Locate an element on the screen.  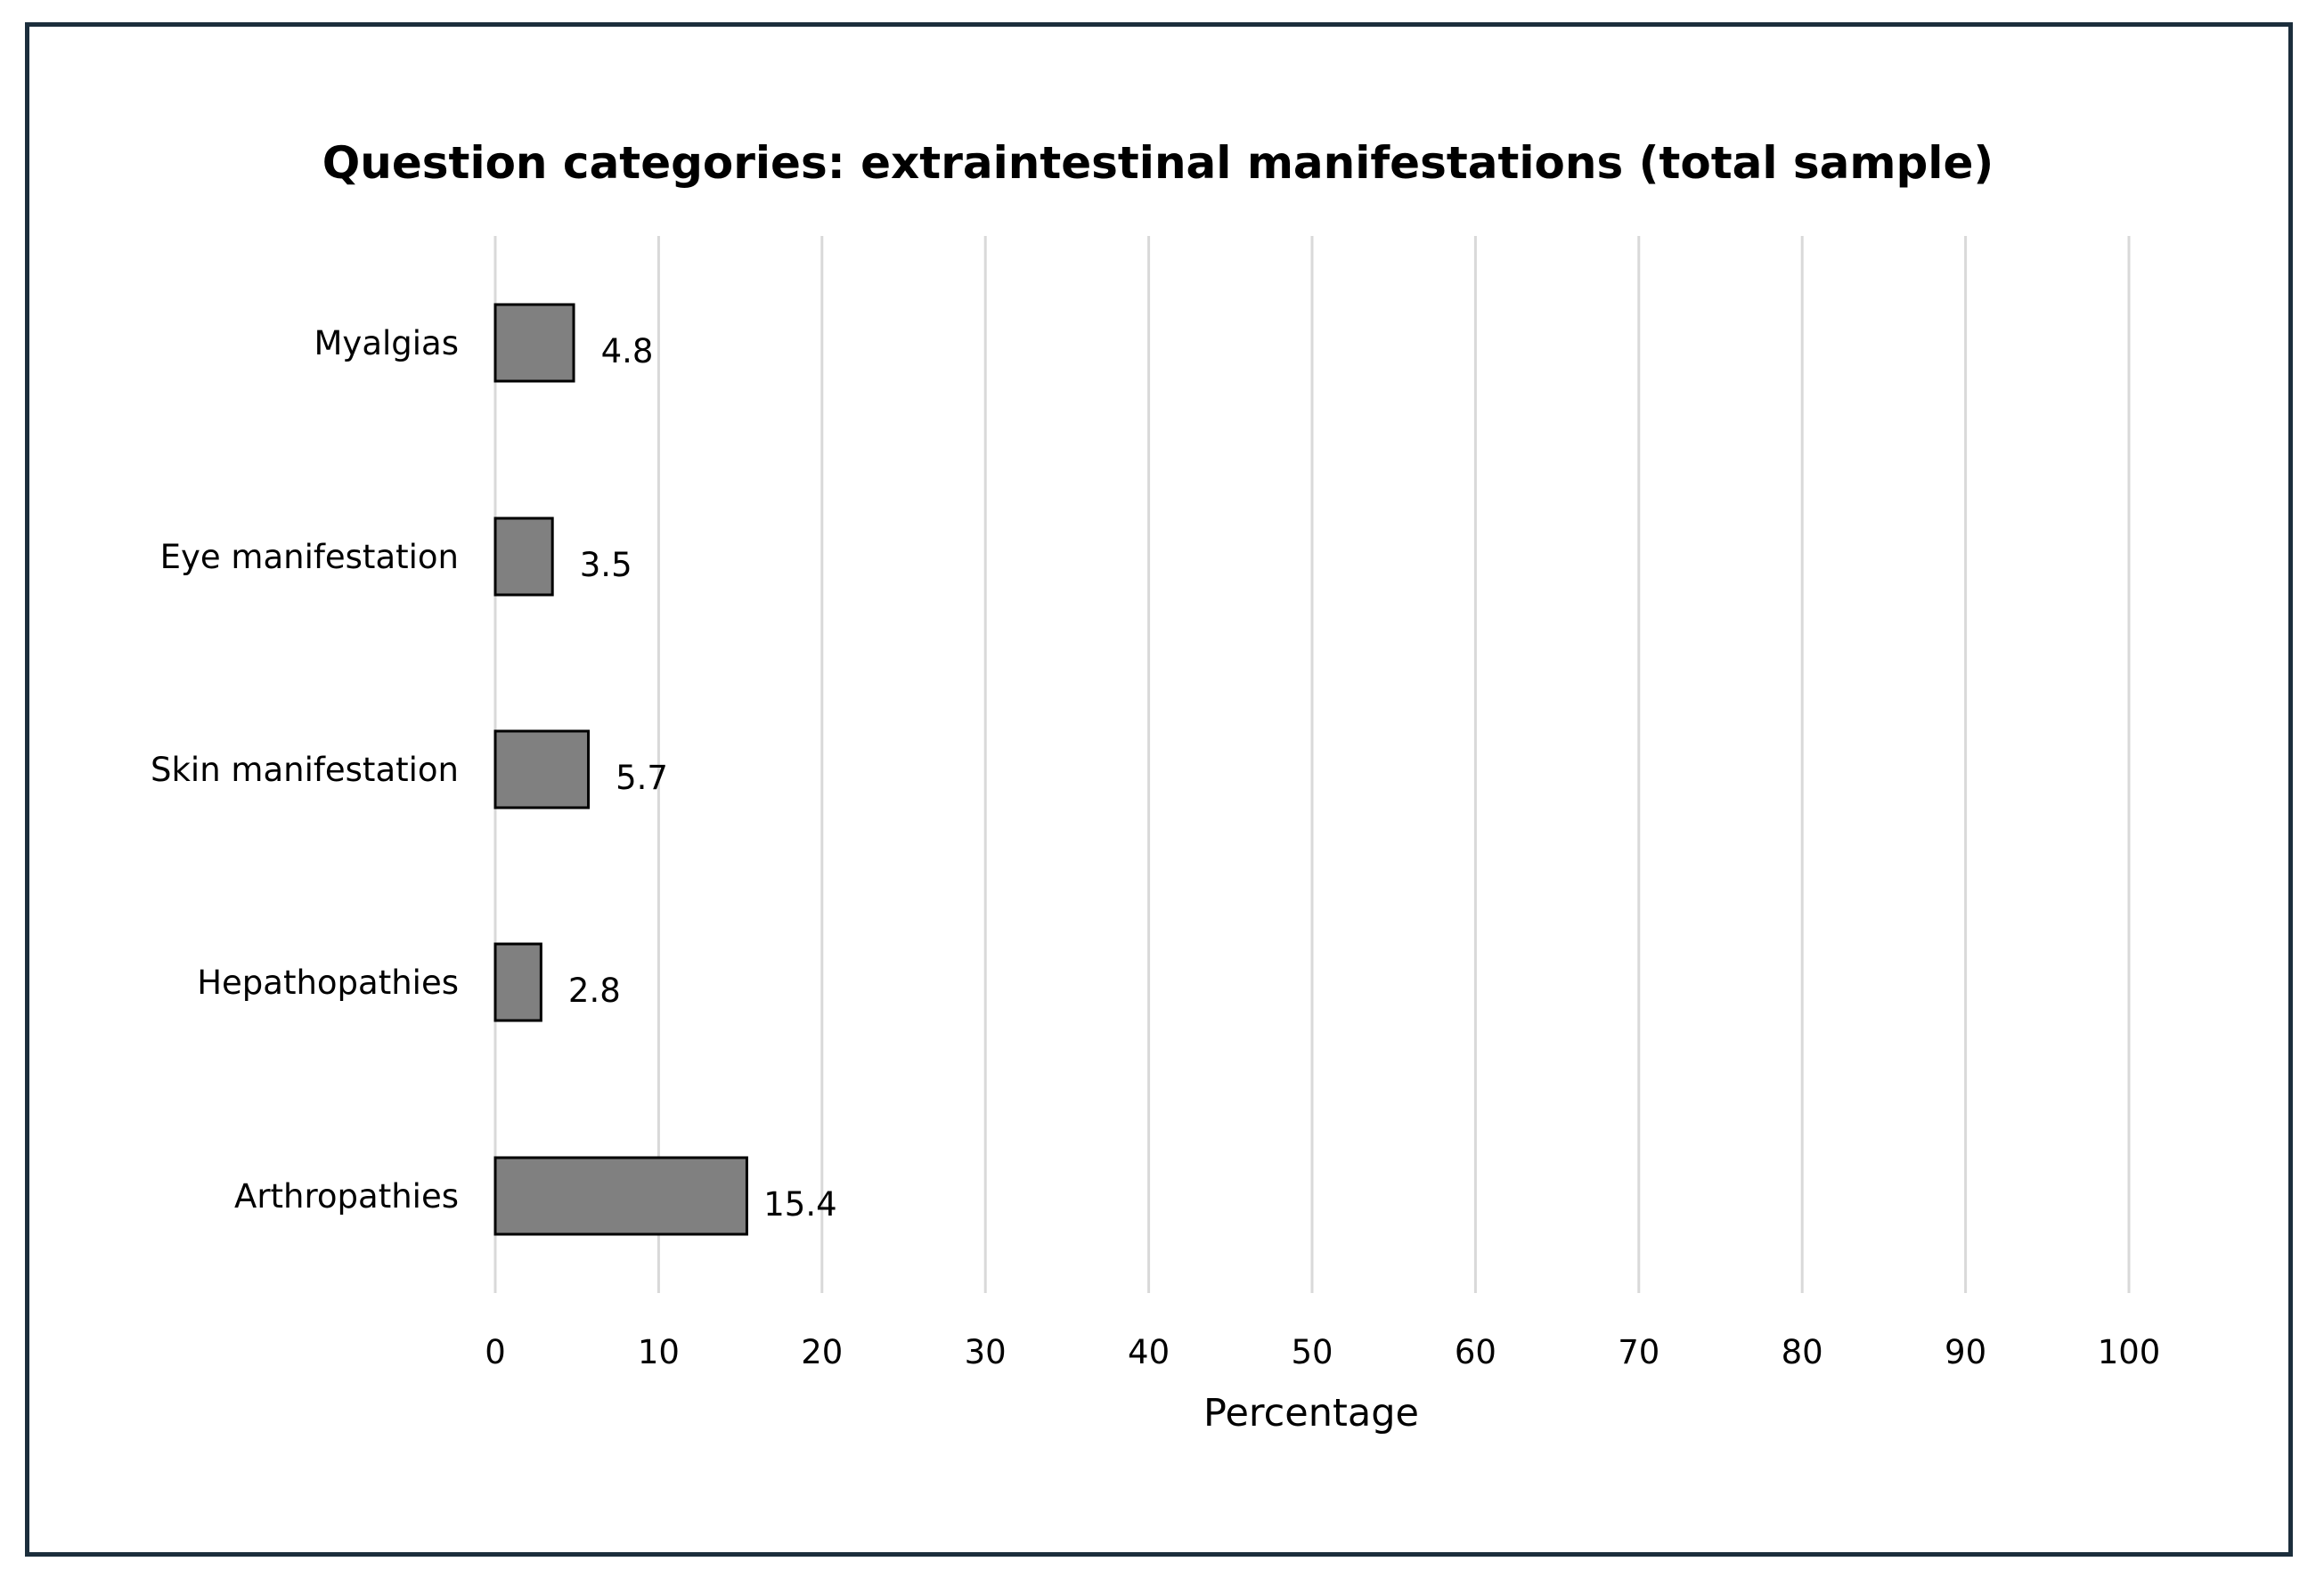
bar-eye-manifestation is located at coordinates (523, 556).